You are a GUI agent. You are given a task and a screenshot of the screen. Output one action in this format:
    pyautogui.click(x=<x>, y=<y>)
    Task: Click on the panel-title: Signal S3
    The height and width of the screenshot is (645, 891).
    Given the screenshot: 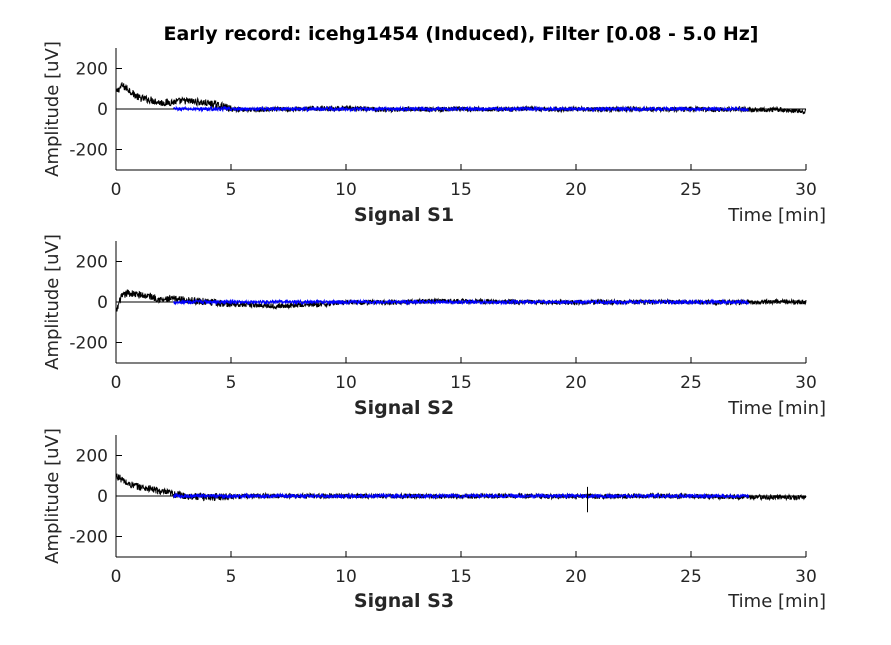 What is the action you would take?
    pyautogui.click(x=404, y=601)
    